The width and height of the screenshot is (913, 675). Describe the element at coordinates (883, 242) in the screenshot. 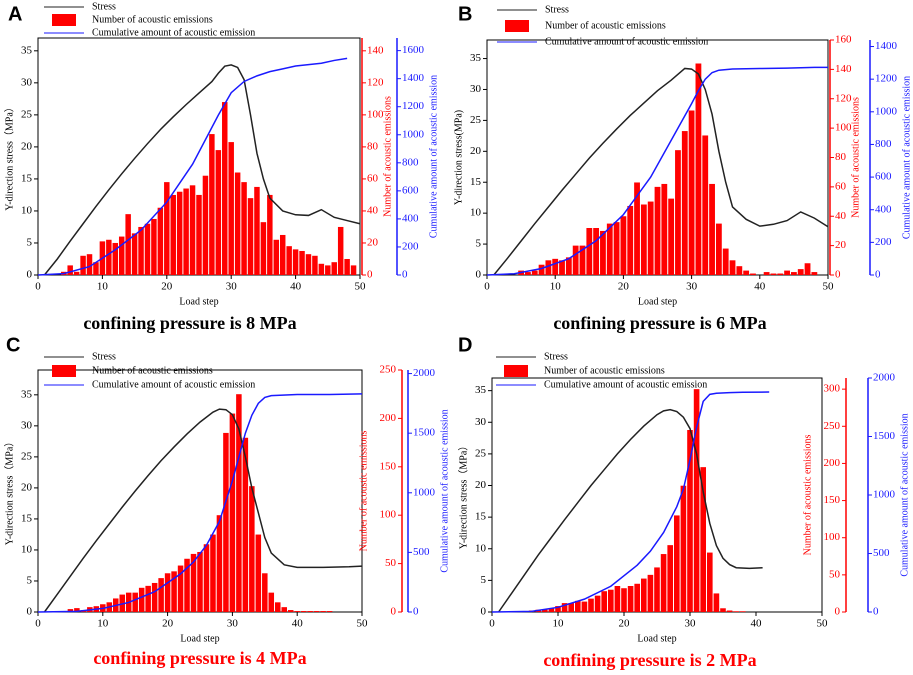

I see `y3-tick-label: 200` at that location.